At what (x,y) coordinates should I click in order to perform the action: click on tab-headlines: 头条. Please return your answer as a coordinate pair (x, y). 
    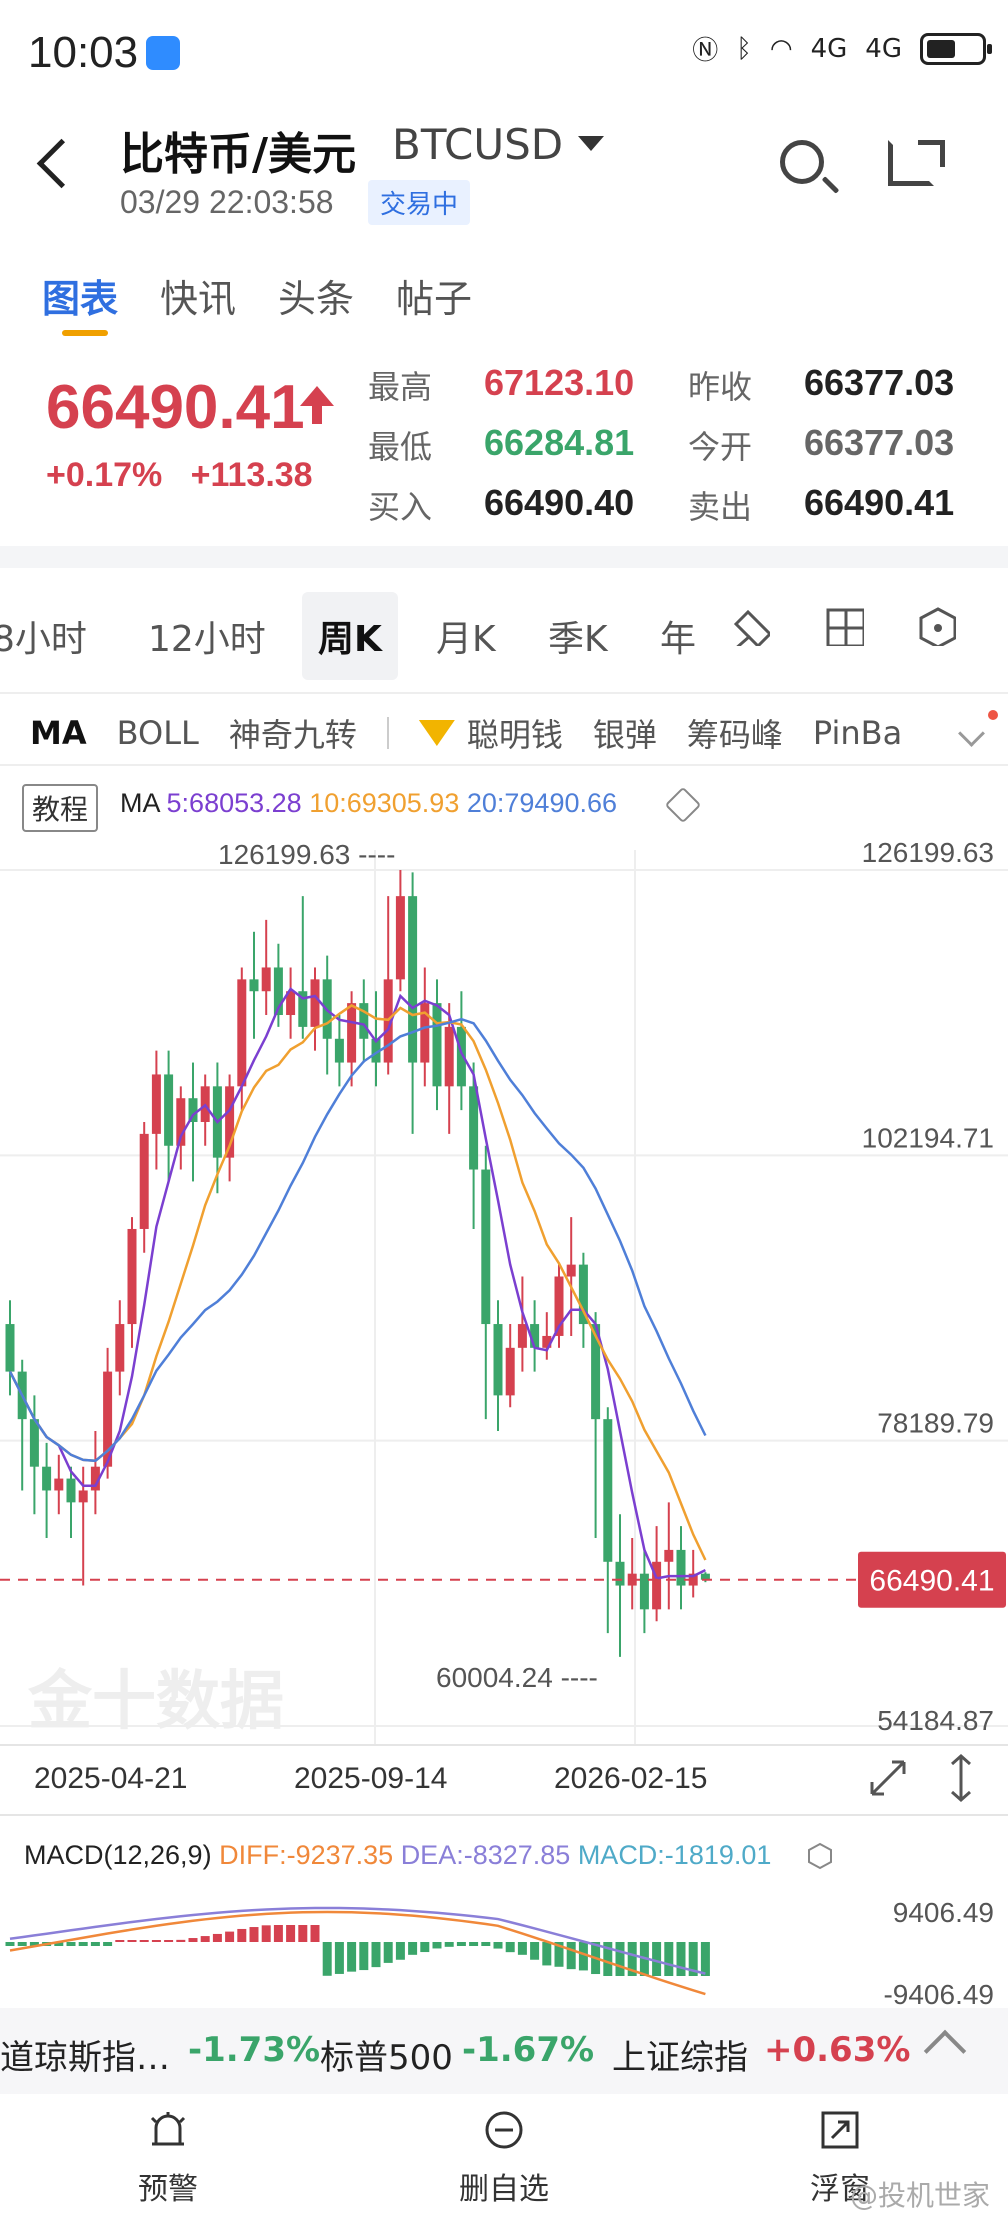
    Looking at the image, I should click on (316, 299).